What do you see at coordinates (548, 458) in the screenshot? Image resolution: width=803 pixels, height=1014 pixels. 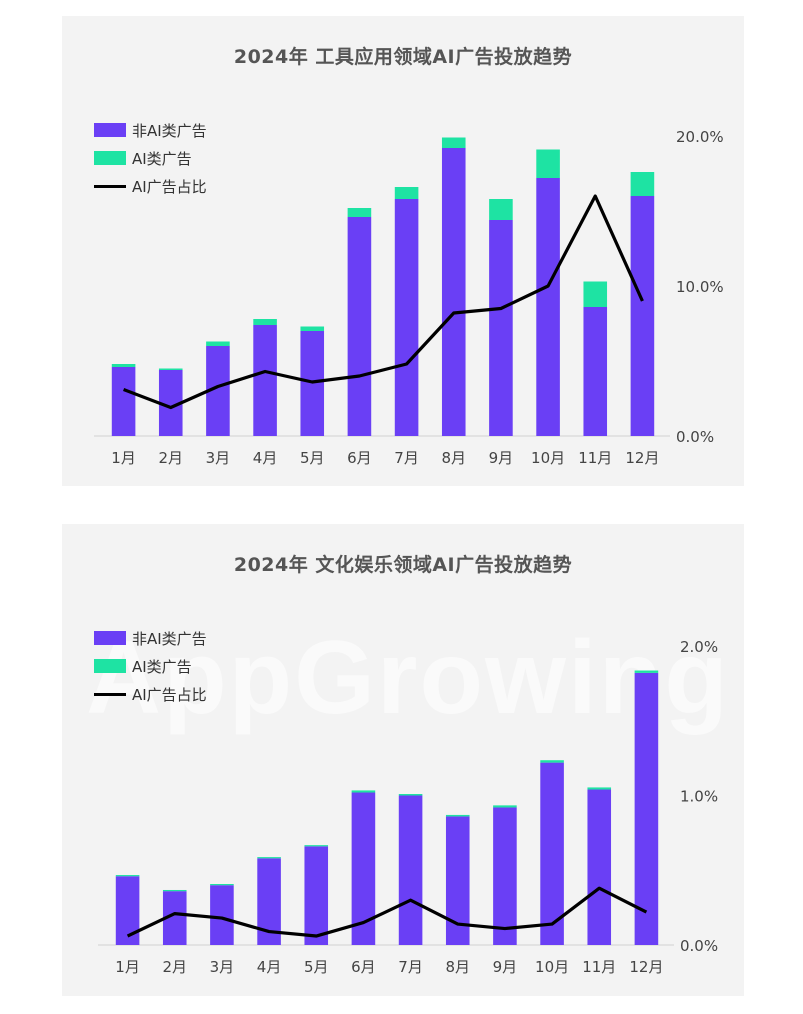 I see `x-tick-label: 10月` at bounding box center [548, 458].